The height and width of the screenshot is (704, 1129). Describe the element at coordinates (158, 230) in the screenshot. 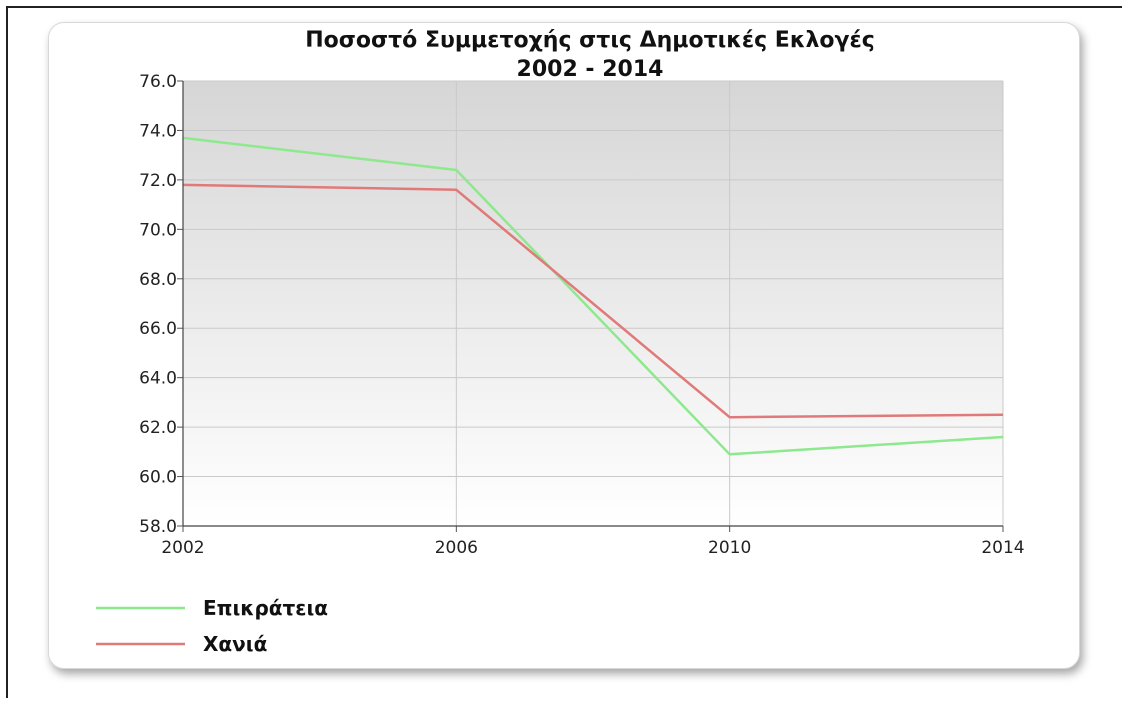

I see `y-tick-label: 70.0` at that location.